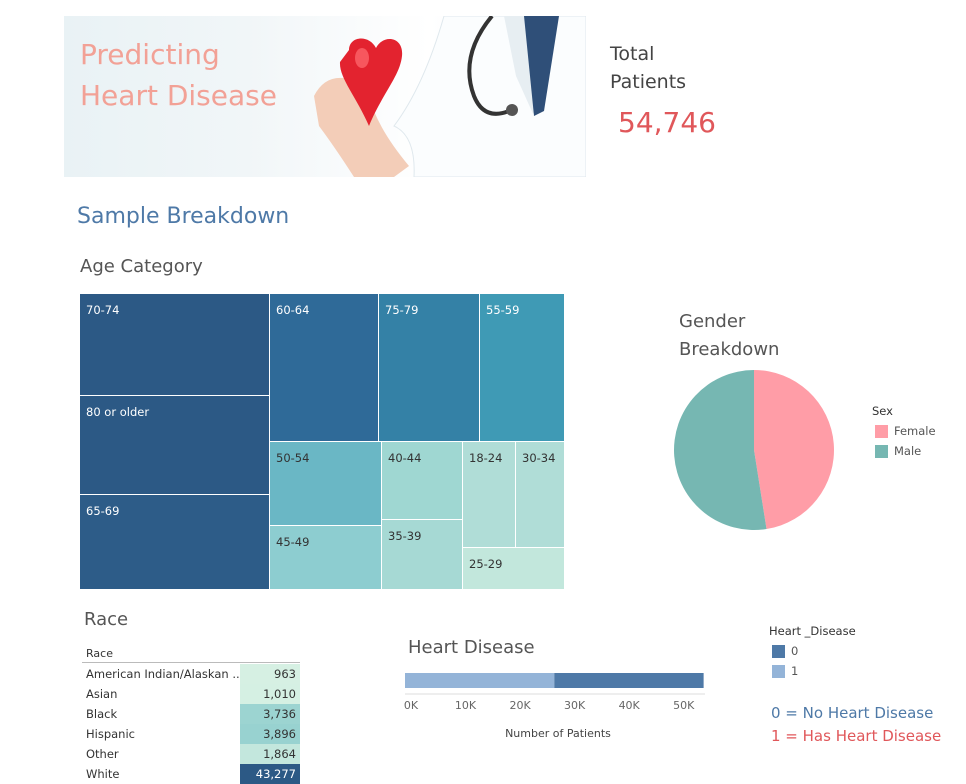 Image resolution: width=966 pixels, height=784 pixels. Describe the element at coordinates (285, 674) in the screenshot. I see `race-value: 963` at that location.